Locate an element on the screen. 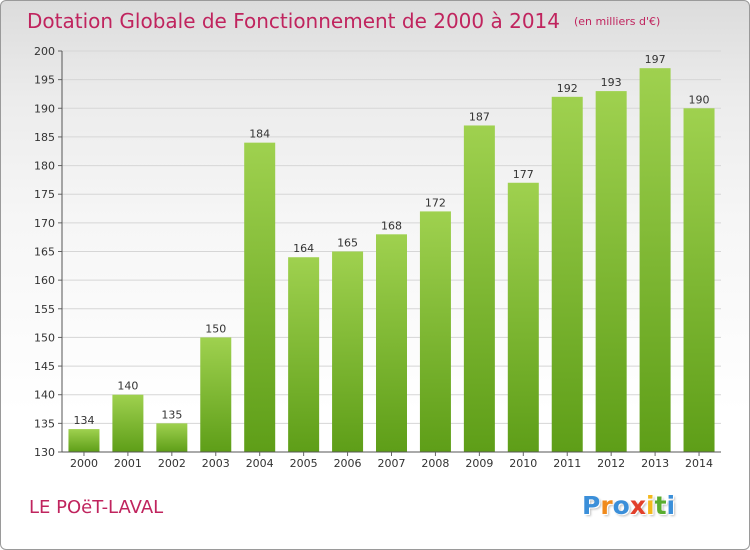 The width and height of the screenshot is (750, 550). y-tick-label: 135 is located at coordinates (44, 423).